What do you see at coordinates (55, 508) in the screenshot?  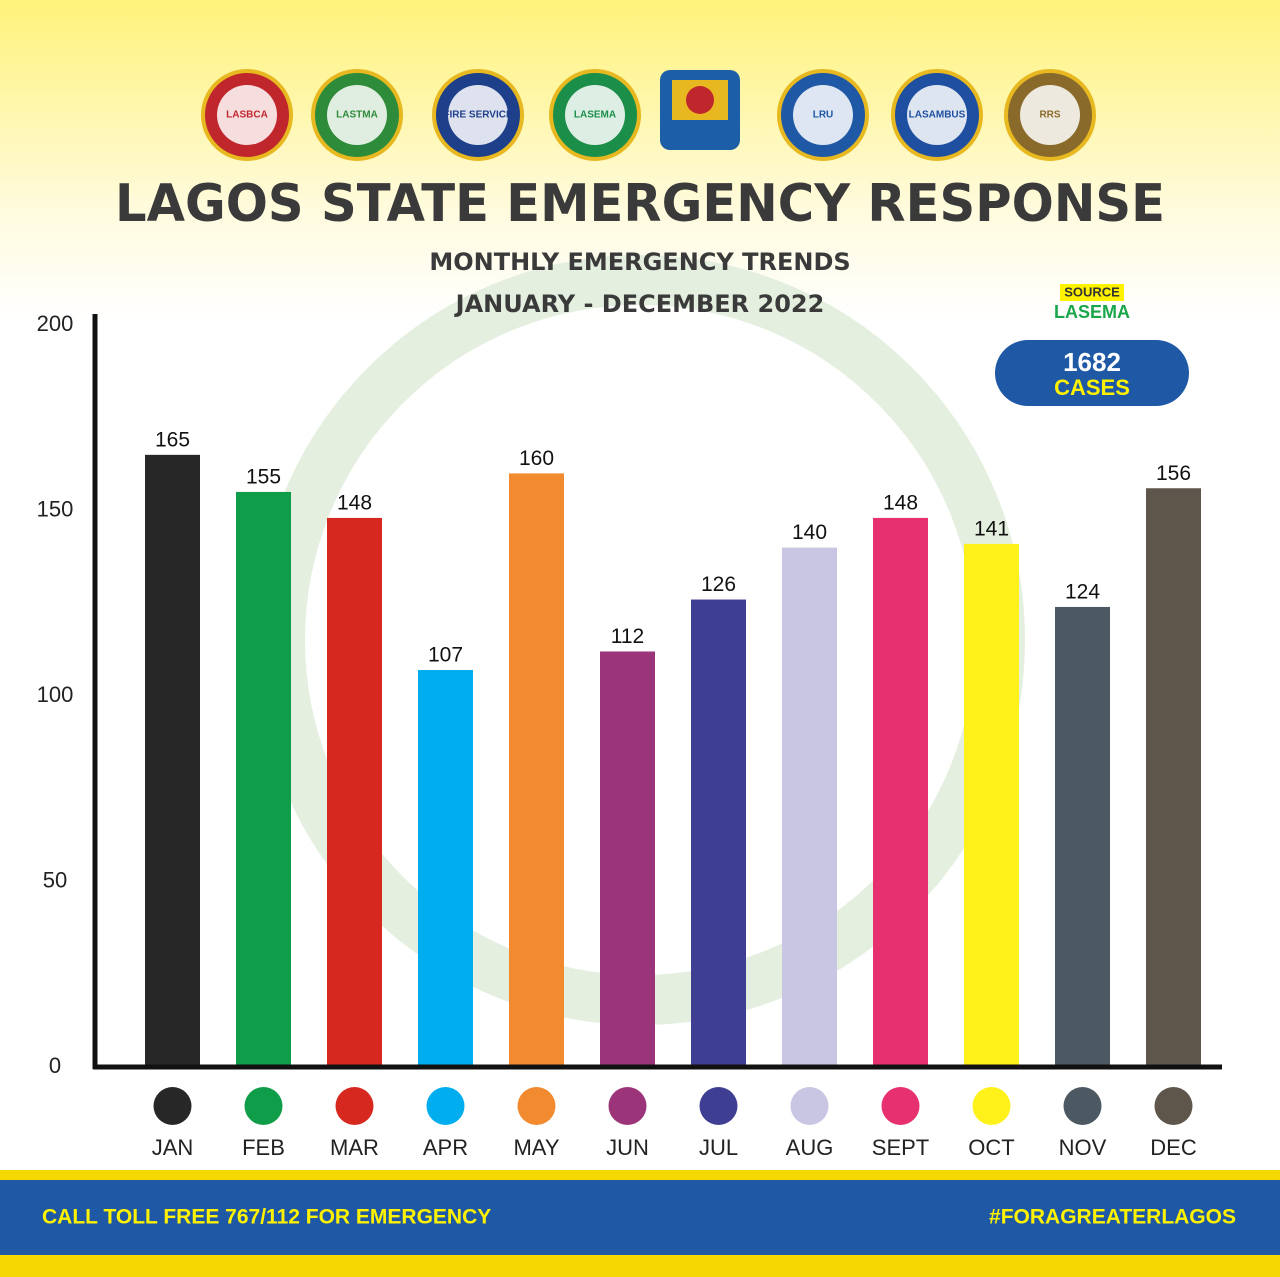 I see `y-tick-label: 150` at bounding box center [55, 508].